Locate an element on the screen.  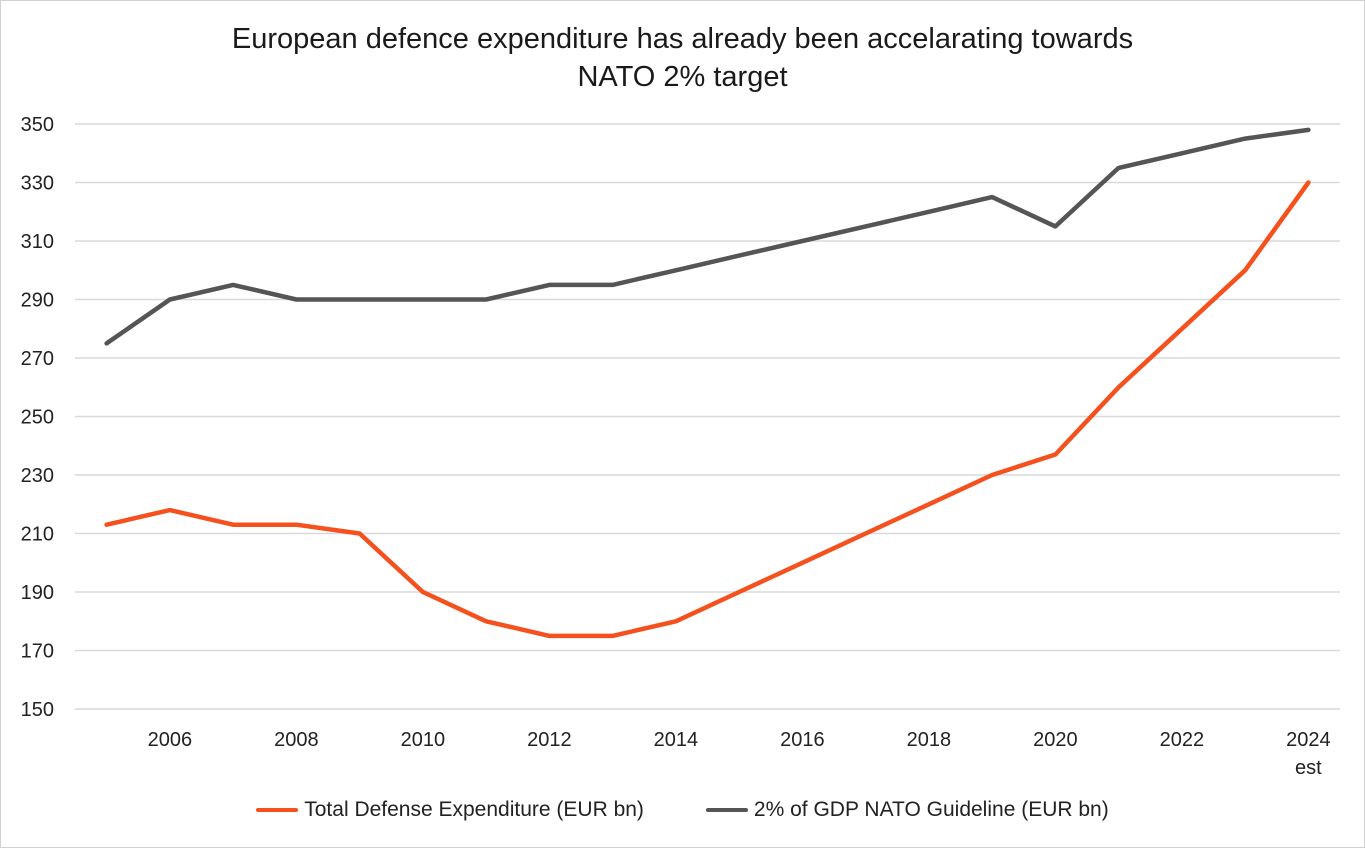
chart-title-line-2: NATO 2% target is located at coordinates (682, 77).